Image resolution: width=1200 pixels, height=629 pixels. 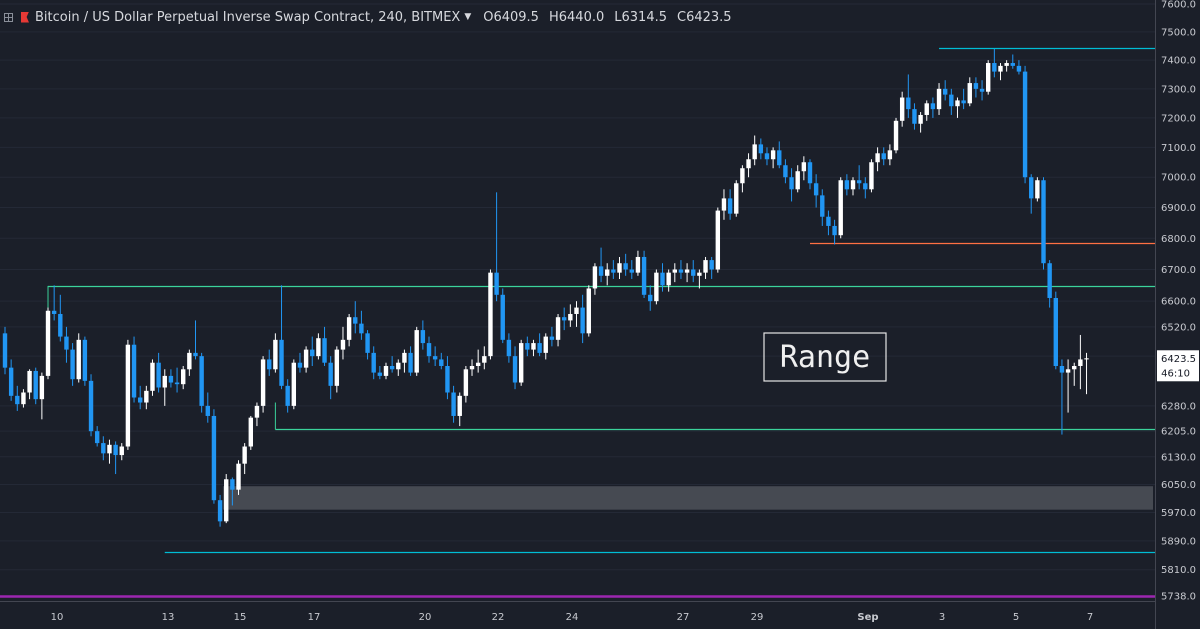 What do you see at coordinates (468, 17) in the screenshot?
I see `chevron-down-icon: ▼` at bounding box center [468, 17].